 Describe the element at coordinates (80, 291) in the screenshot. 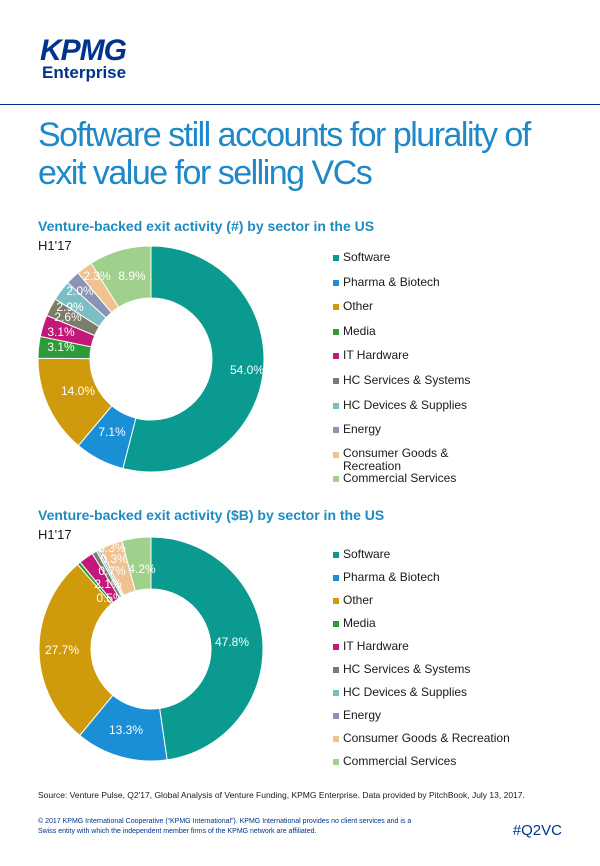

I see `data-label-energy: 2.0%` at that location.